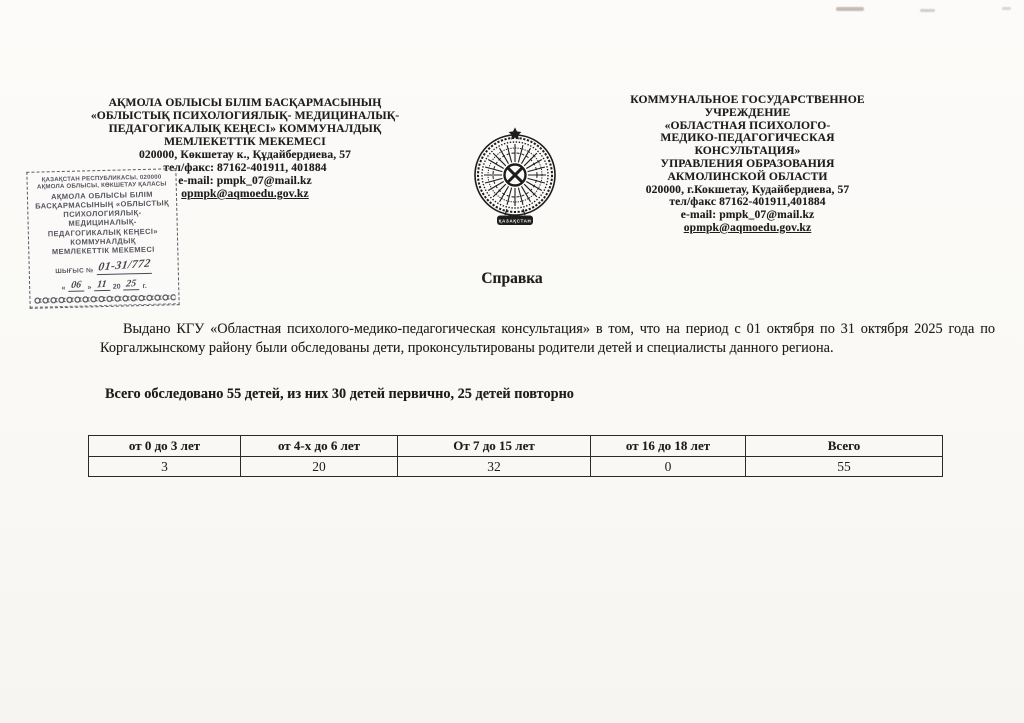  Describe the element at coordinates (515, 179) in the screenshot. I see `kazakhstan-coat-of-arms-icon: ҚАЗАҚСТАН` at that location.